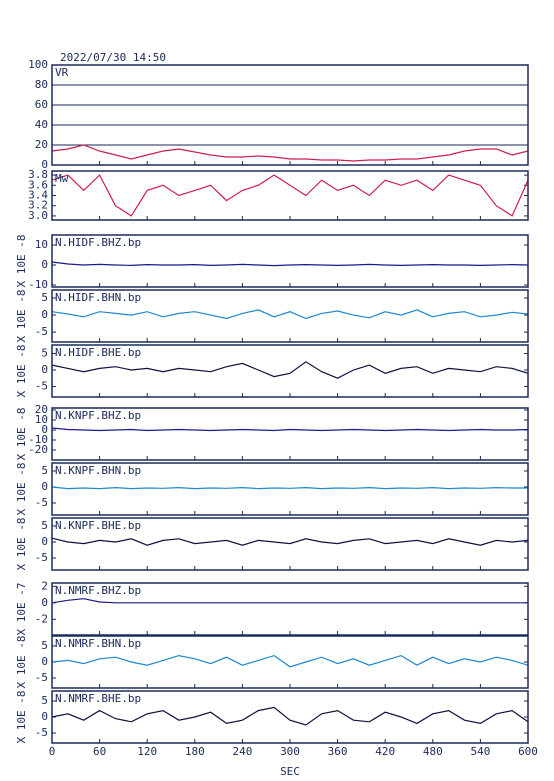  Describe the element at coordinates (98, 525) in the screenshot. I see `panel-label: N.KNPF.BHE.bp` at that location.